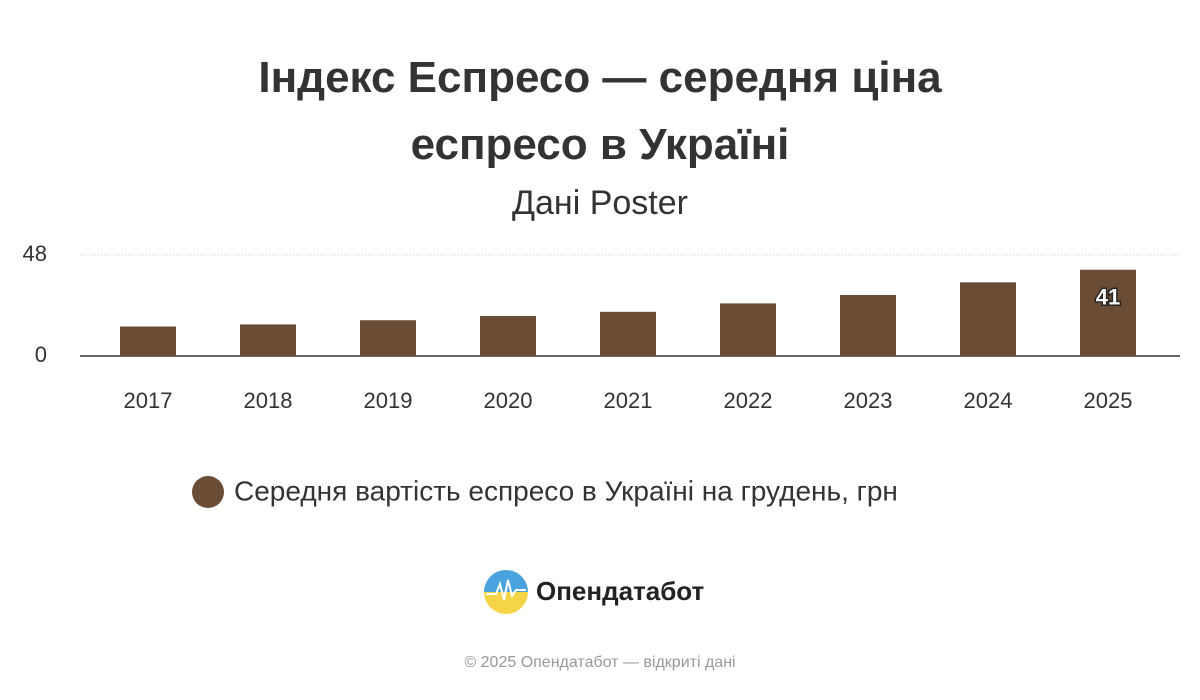 The height and width of the screenshot is (700, 1200). What do you see at coordinates (600, 203) in the screenshot?
I see `chart-subtitle: Дані Poster` at bounding box center [600, 203].